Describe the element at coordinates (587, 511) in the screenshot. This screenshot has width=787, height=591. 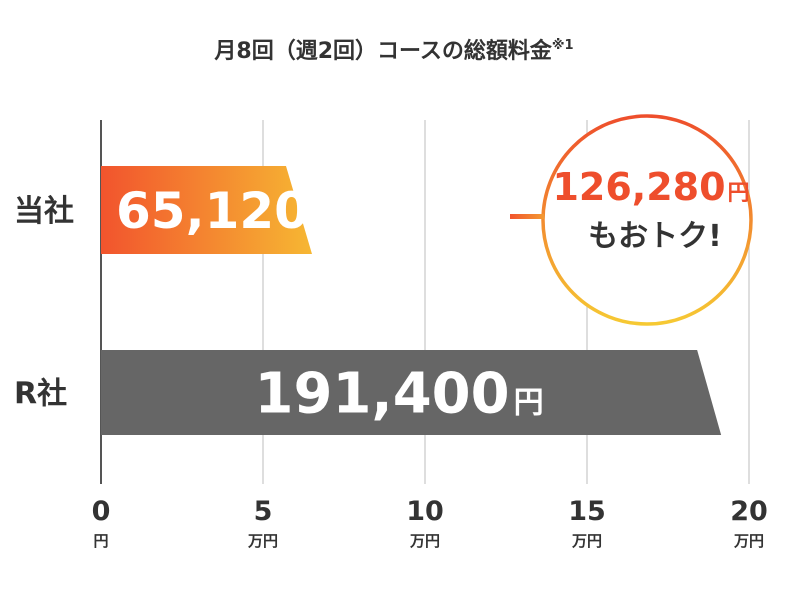
I see `x-tick-label-15: 15` at that location.